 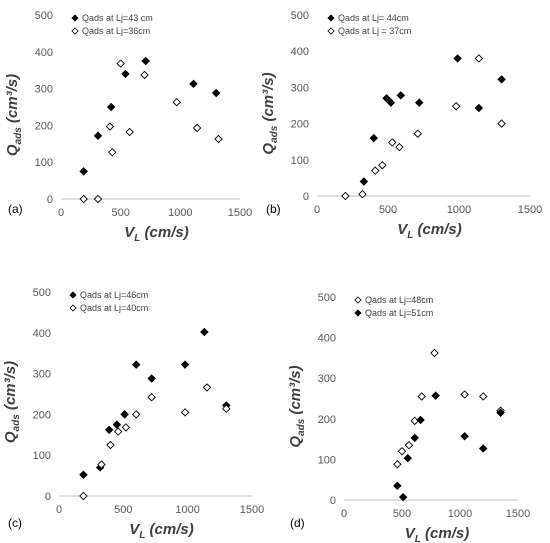 I want to click on legend-label: Qads at Lj=36cm, so click(x=116, y=31).